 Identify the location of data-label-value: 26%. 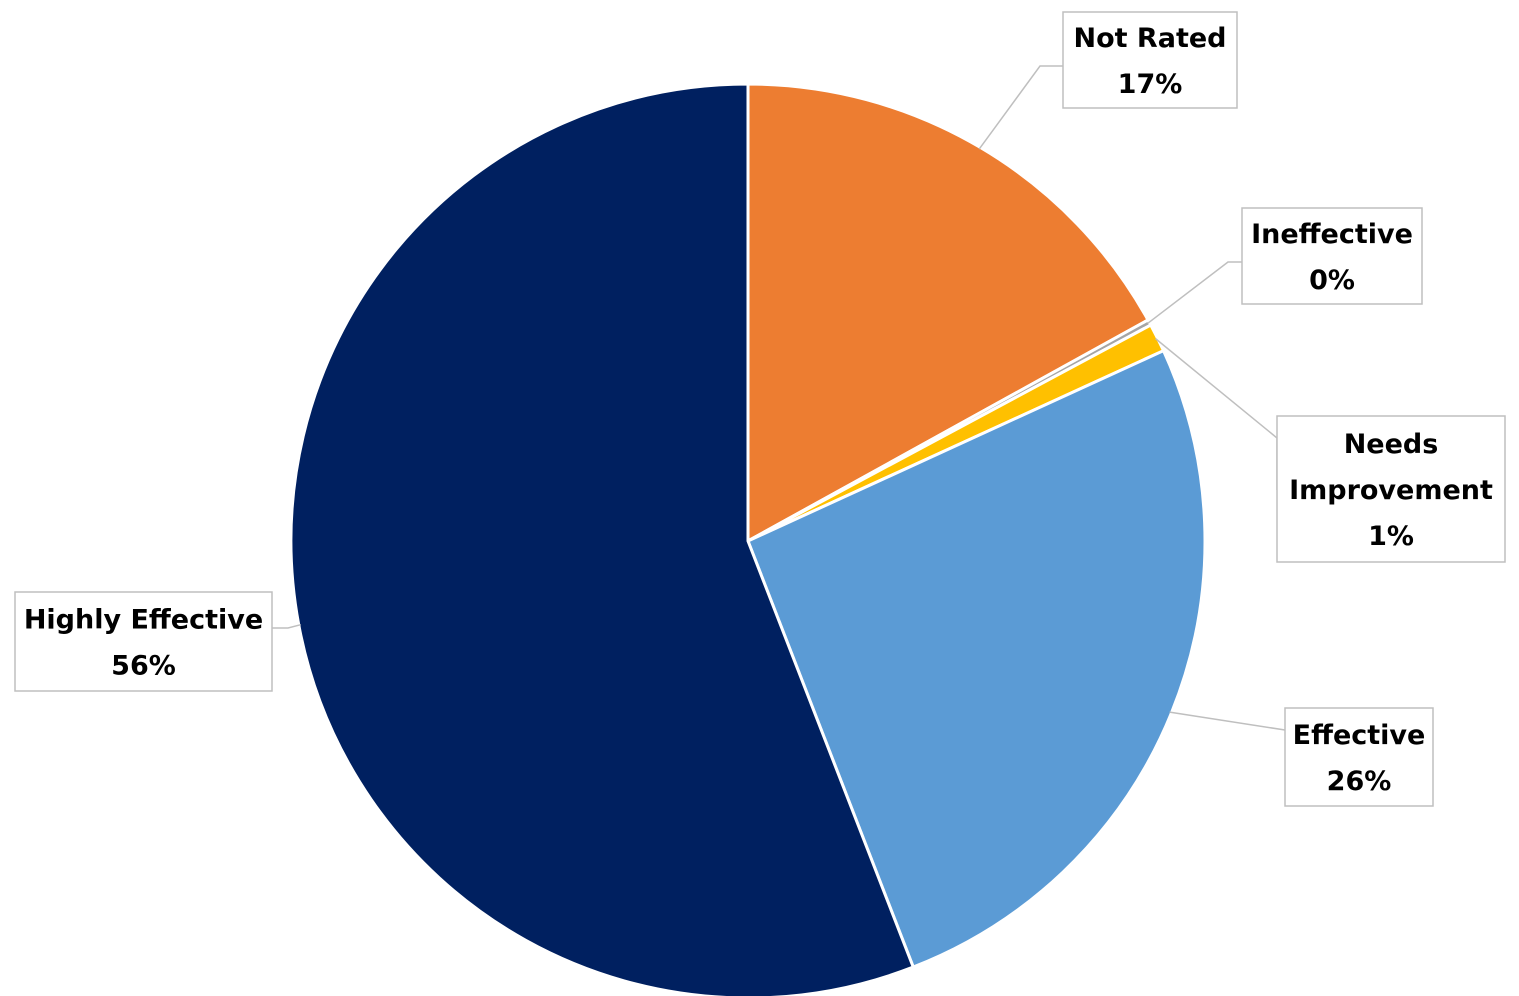
(1359, 781).